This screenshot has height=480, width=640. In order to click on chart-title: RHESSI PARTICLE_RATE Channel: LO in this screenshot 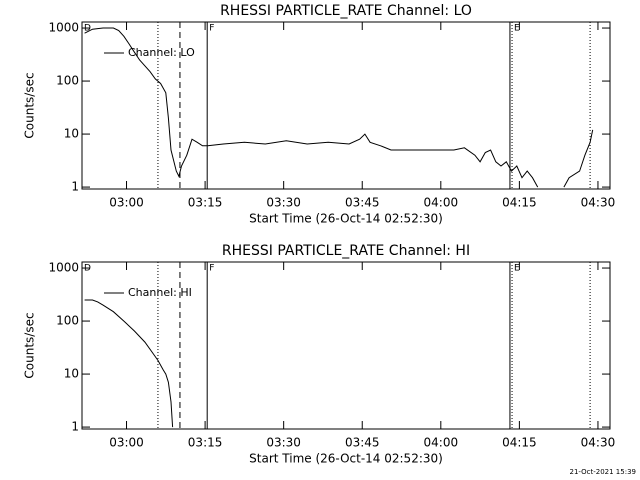, I will do `click(346, 11)`.